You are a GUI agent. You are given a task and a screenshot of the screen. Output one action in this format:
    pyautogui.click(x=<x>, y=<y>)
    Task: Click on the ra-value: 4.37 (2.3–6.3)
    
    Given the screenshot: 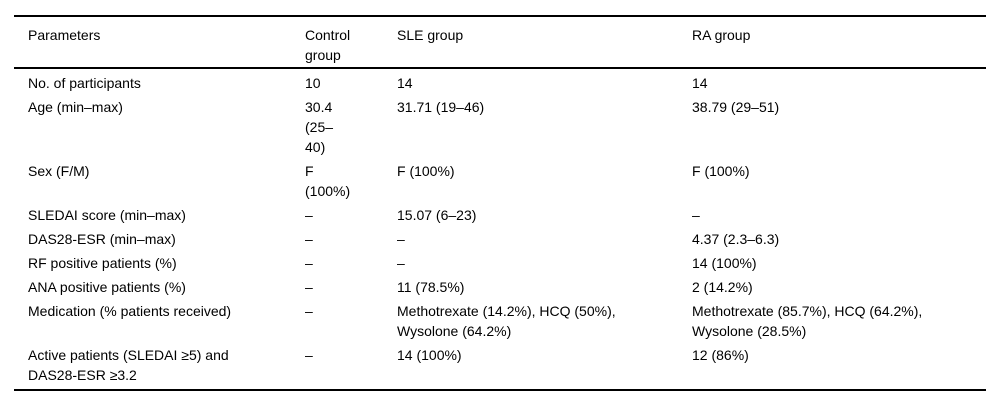 What is the action you would take?
    pyautogui.click(x=736, y=239)
    